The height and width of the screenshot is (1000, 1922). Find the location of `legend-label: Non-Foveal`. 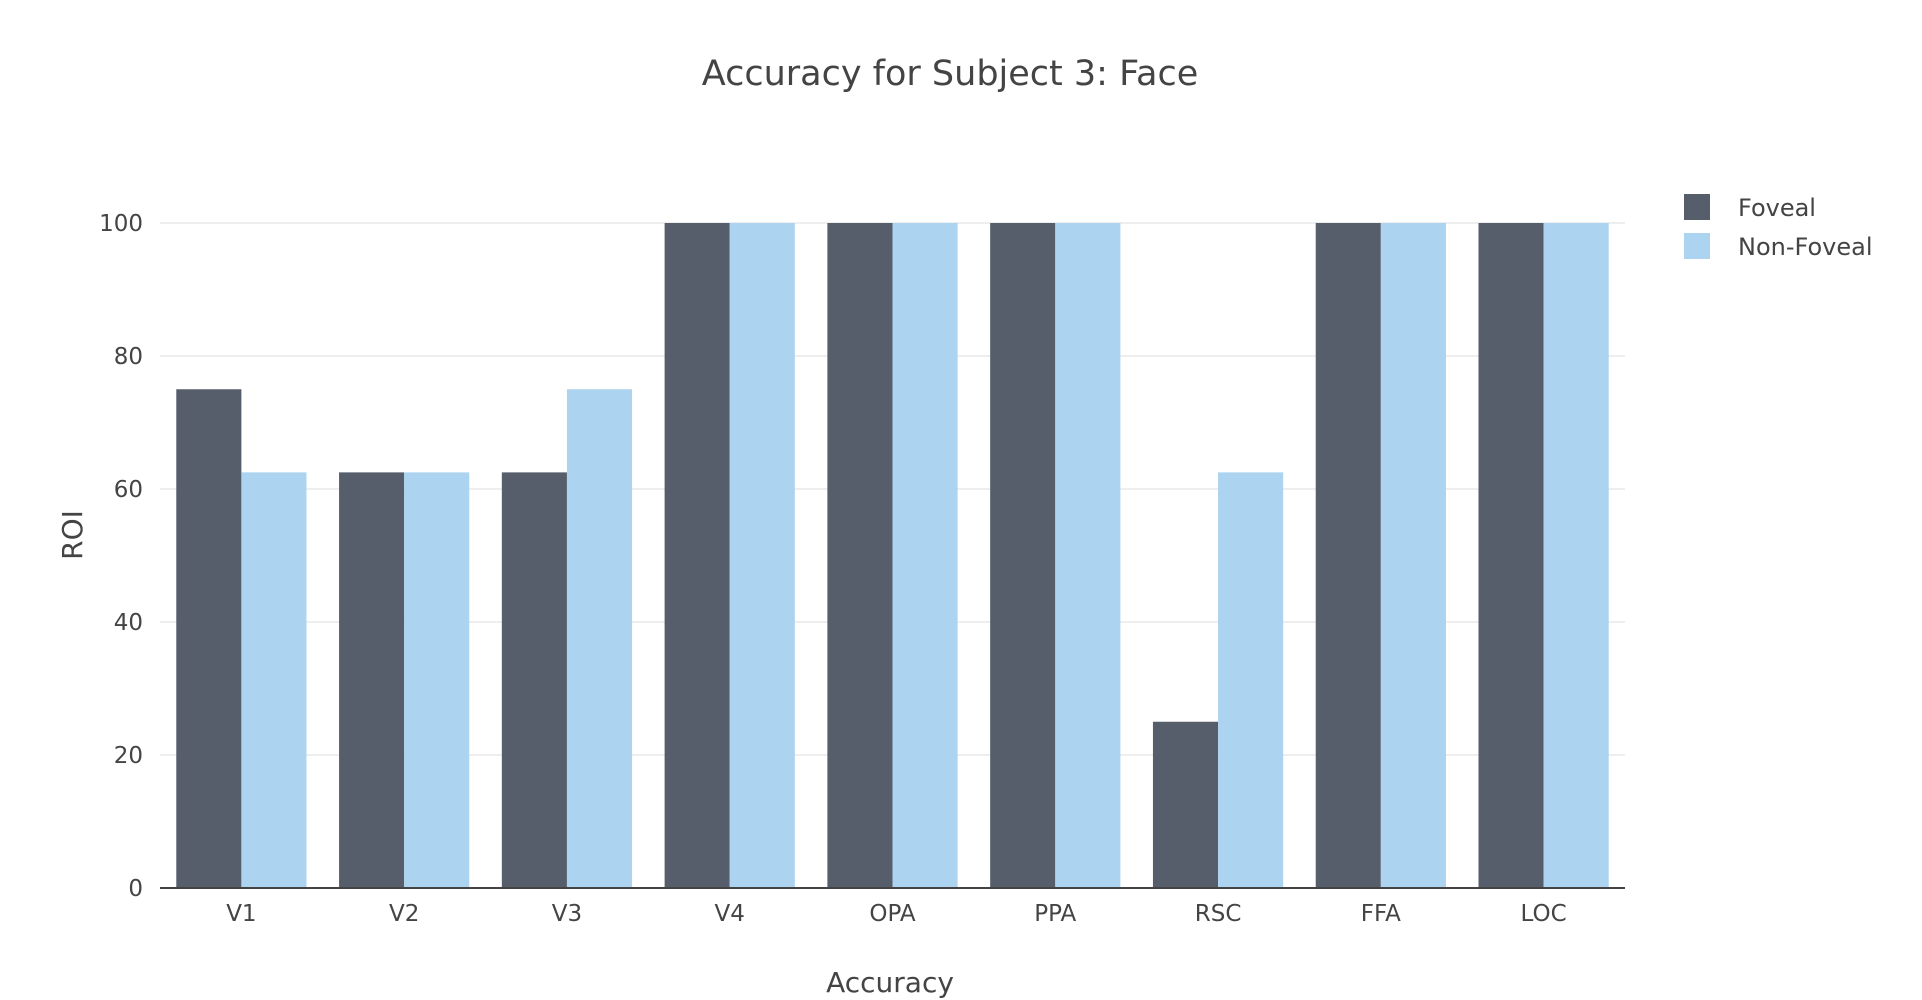

legend-label: Non-Foveal is located at coordinates (1805, 247).